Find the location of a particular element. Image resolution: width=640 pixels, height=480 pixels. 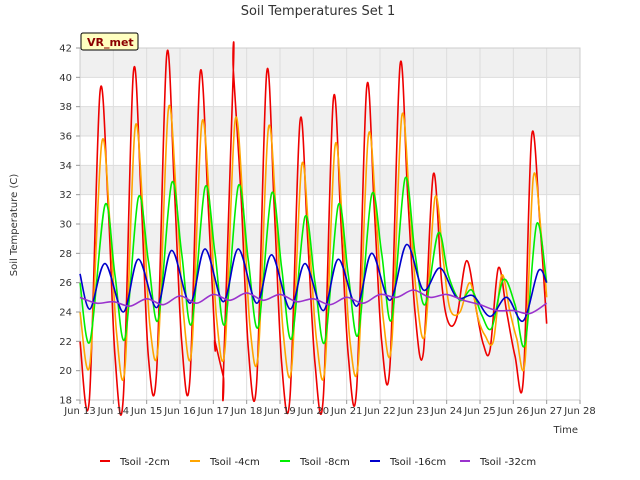

x-tick-label: Jun 22 is located at coordinates (379, 411).